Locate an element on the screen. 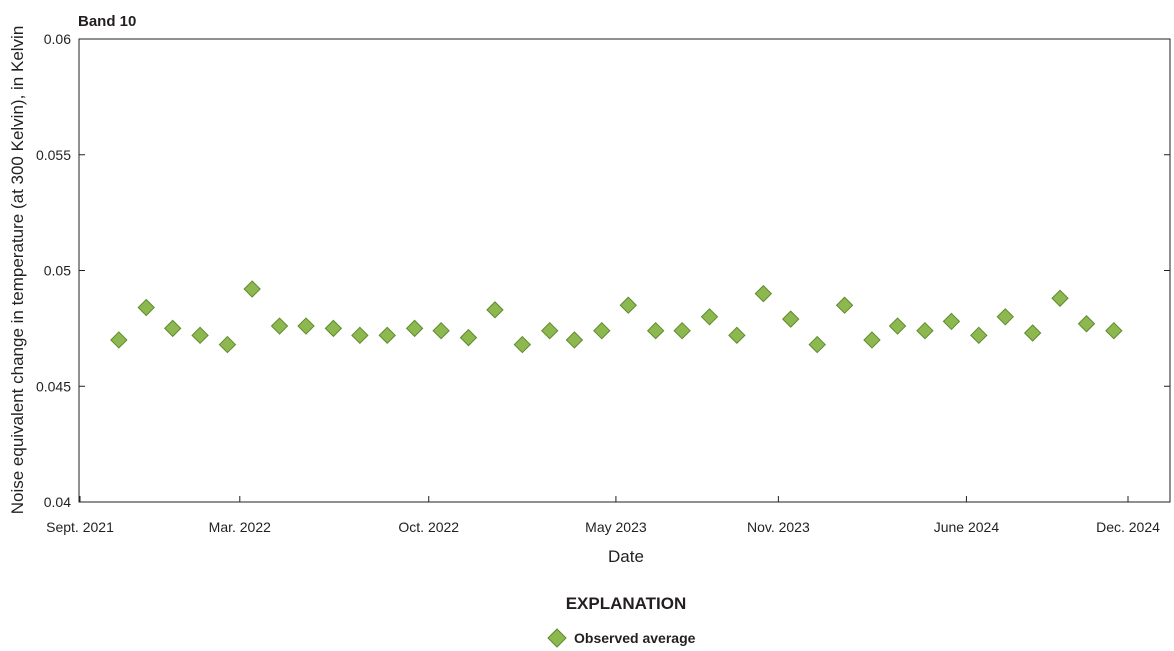 The width and height of the screenshot is (1174, 651). x-tick-label: Nov. 2023 is located at coordinates (778, 527).